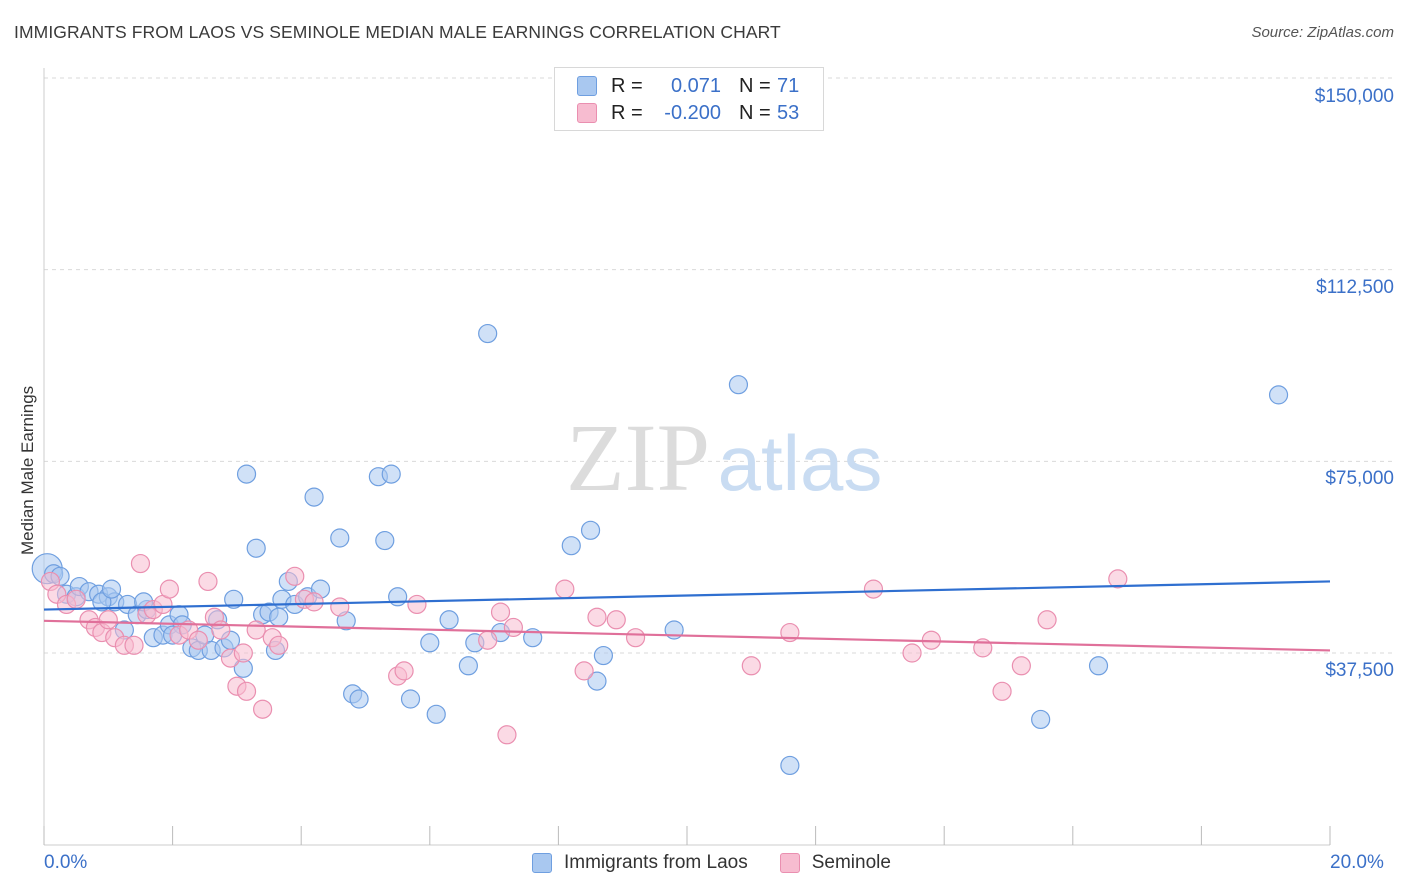  Describe the element at coordinates (638, 457) in the screenshot. I see `watermark-zip: ZIP` at that location.